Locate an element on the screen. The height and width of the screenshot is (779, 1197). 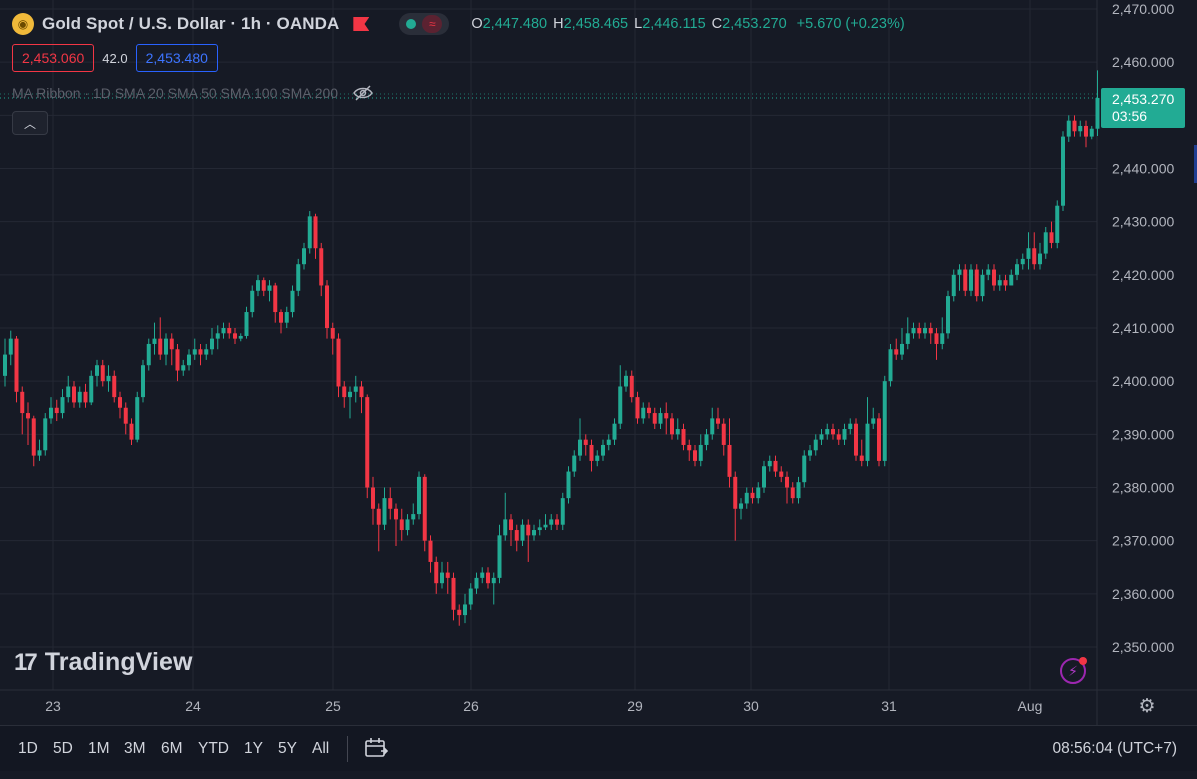
symbol-title: Gold Spot / U.S. Dollar · 1h · OANDA is located at coordinates (191, 23).